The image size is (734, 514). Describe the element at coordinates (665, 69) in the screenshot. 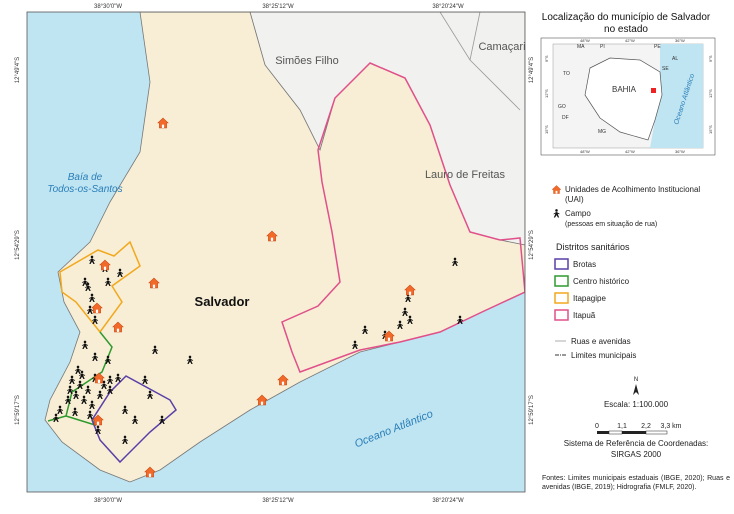

I see `inset-state: SE` at that location.